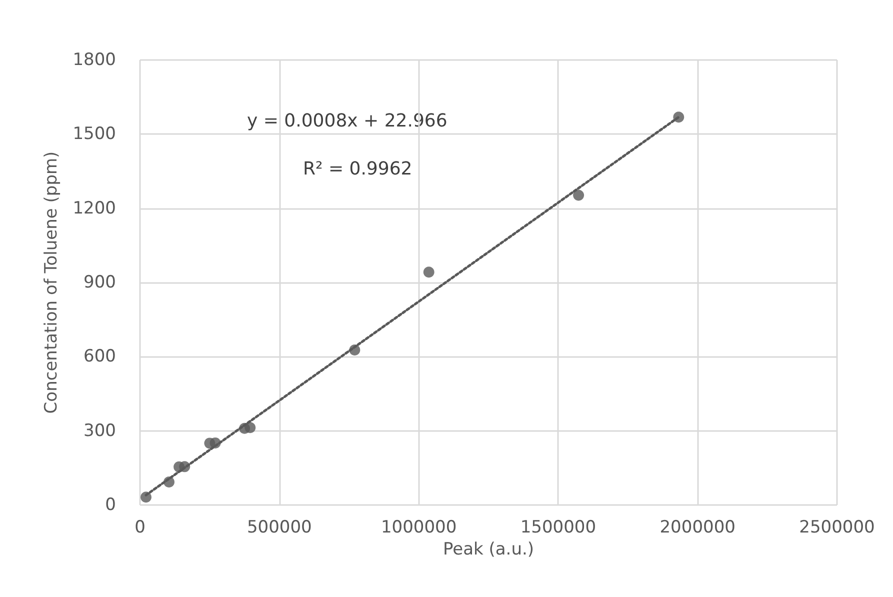  What do you see at coordinates (52, 282) in the screenshot?
I see `y-axis-title: Concentation of Toluene (ppm)` at bounding box center [52, 282].